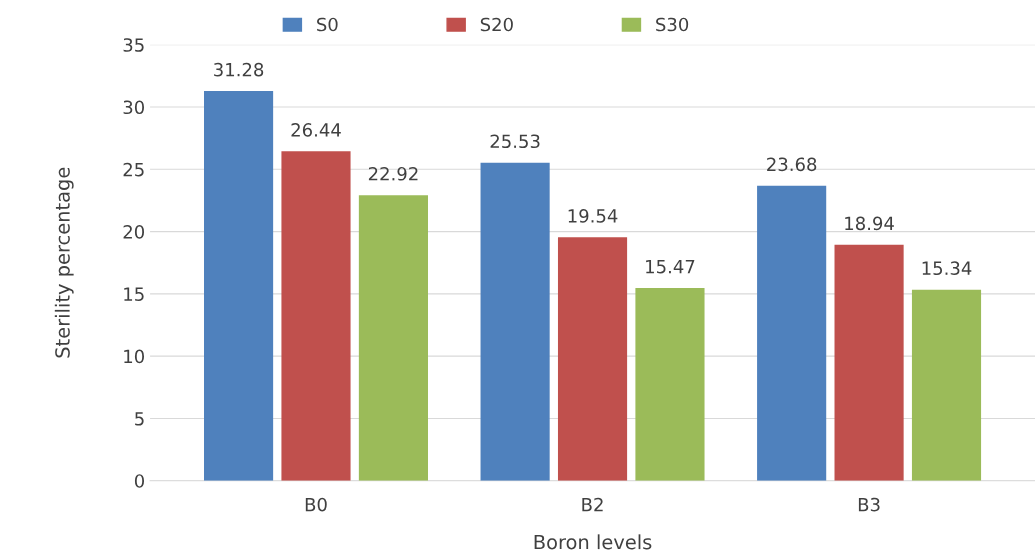 The height and width of the screenshot is (559, 1035). Describe the element at coordinates (869, 504) in the screenshot. I see `x-tick-label: B3` at that location.